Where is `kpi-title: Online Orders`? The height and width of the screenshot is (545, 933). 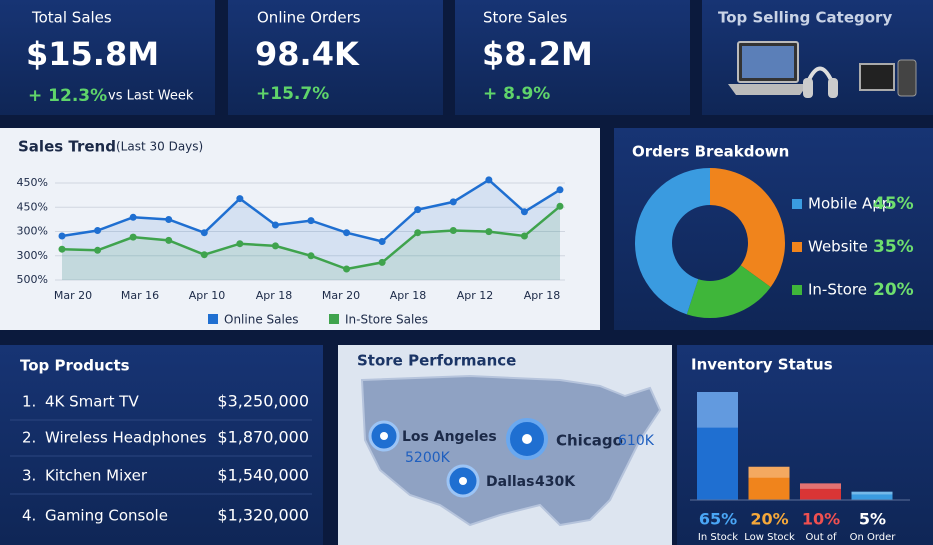 kpi-title: Online Orders is located at coordinates (309, 18).